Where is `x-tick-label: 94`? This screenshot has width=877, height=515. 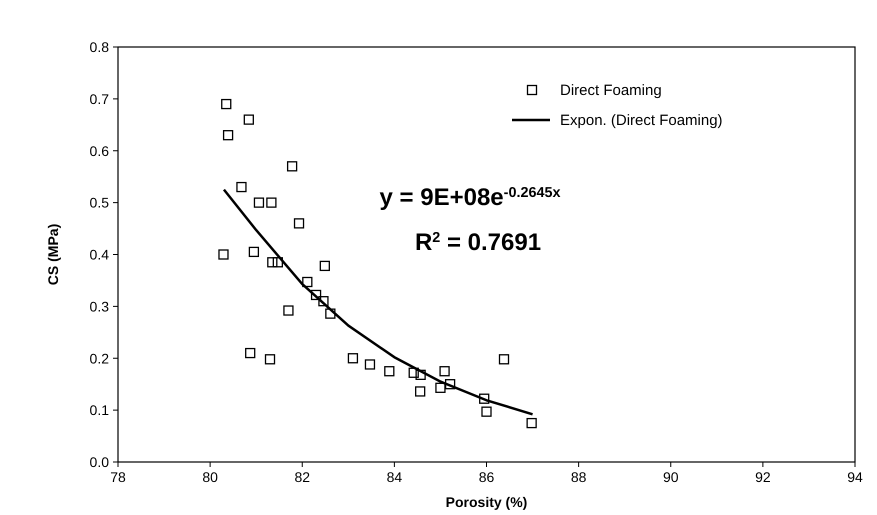
x-tick-label: 94 is located at coordinates (855, 477).